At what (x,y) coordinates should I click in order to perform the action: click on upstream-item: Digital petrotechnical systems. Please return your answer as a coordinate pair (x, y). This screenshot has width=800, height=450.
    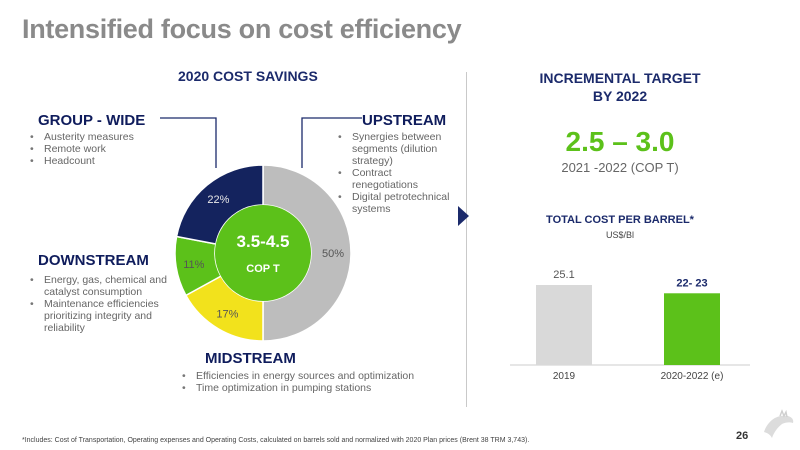
    Looking at the image, I should click on (396, 203).